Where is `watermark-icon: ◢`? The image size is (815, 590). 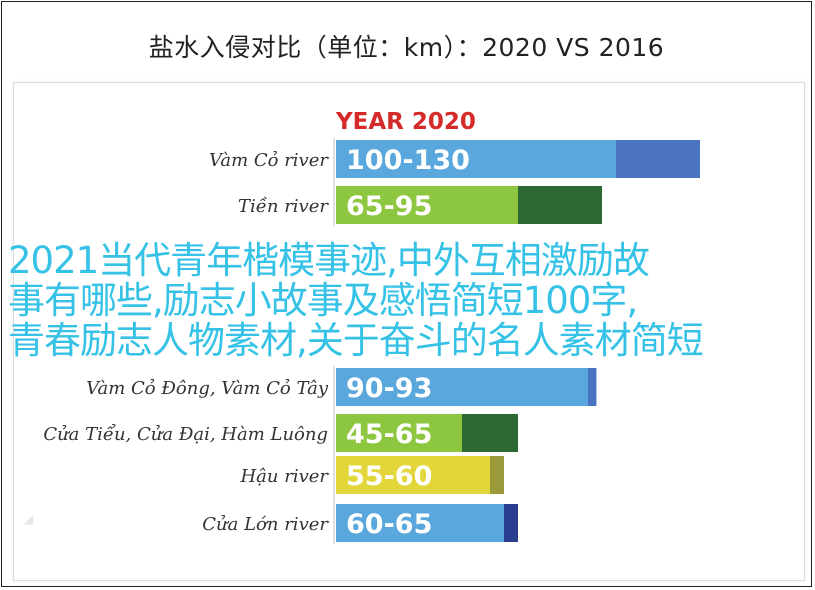
watermark-icon: ◢ is located at coordinates (29, 519).